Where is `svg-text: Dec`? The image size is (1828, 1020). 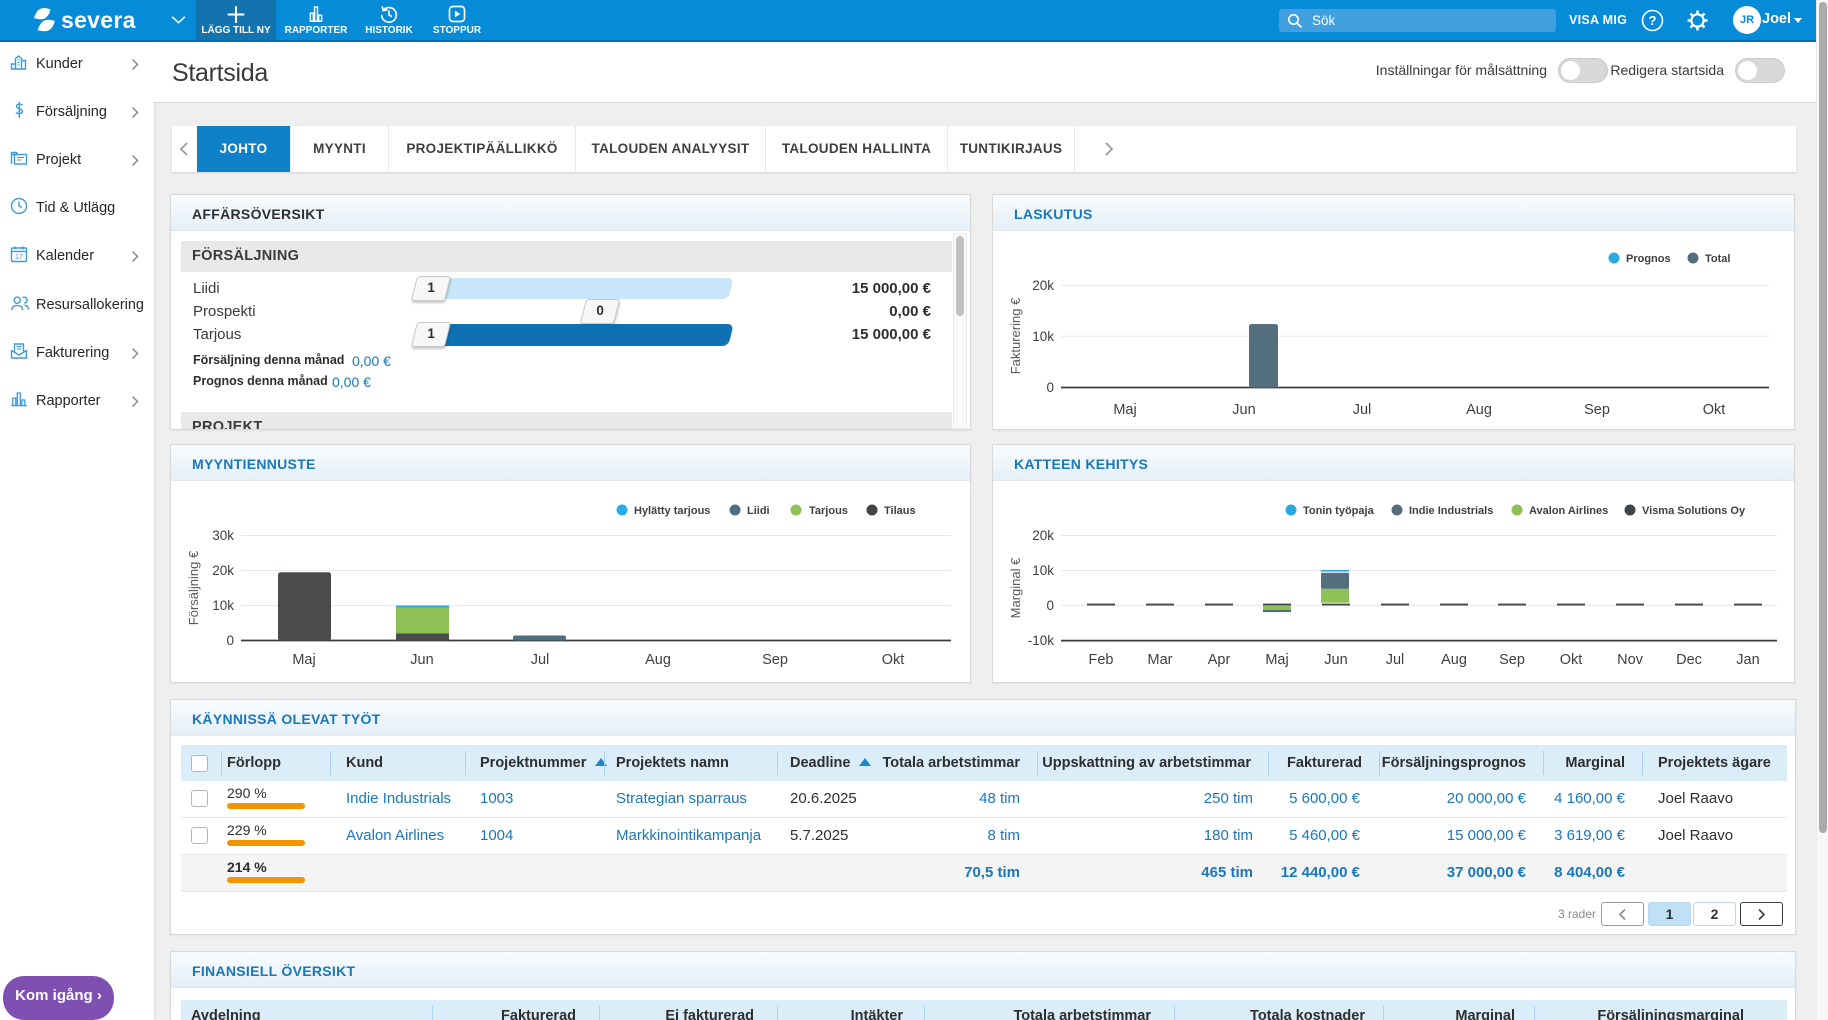 svg-text: Dec is located at coordinates (1689, 660).